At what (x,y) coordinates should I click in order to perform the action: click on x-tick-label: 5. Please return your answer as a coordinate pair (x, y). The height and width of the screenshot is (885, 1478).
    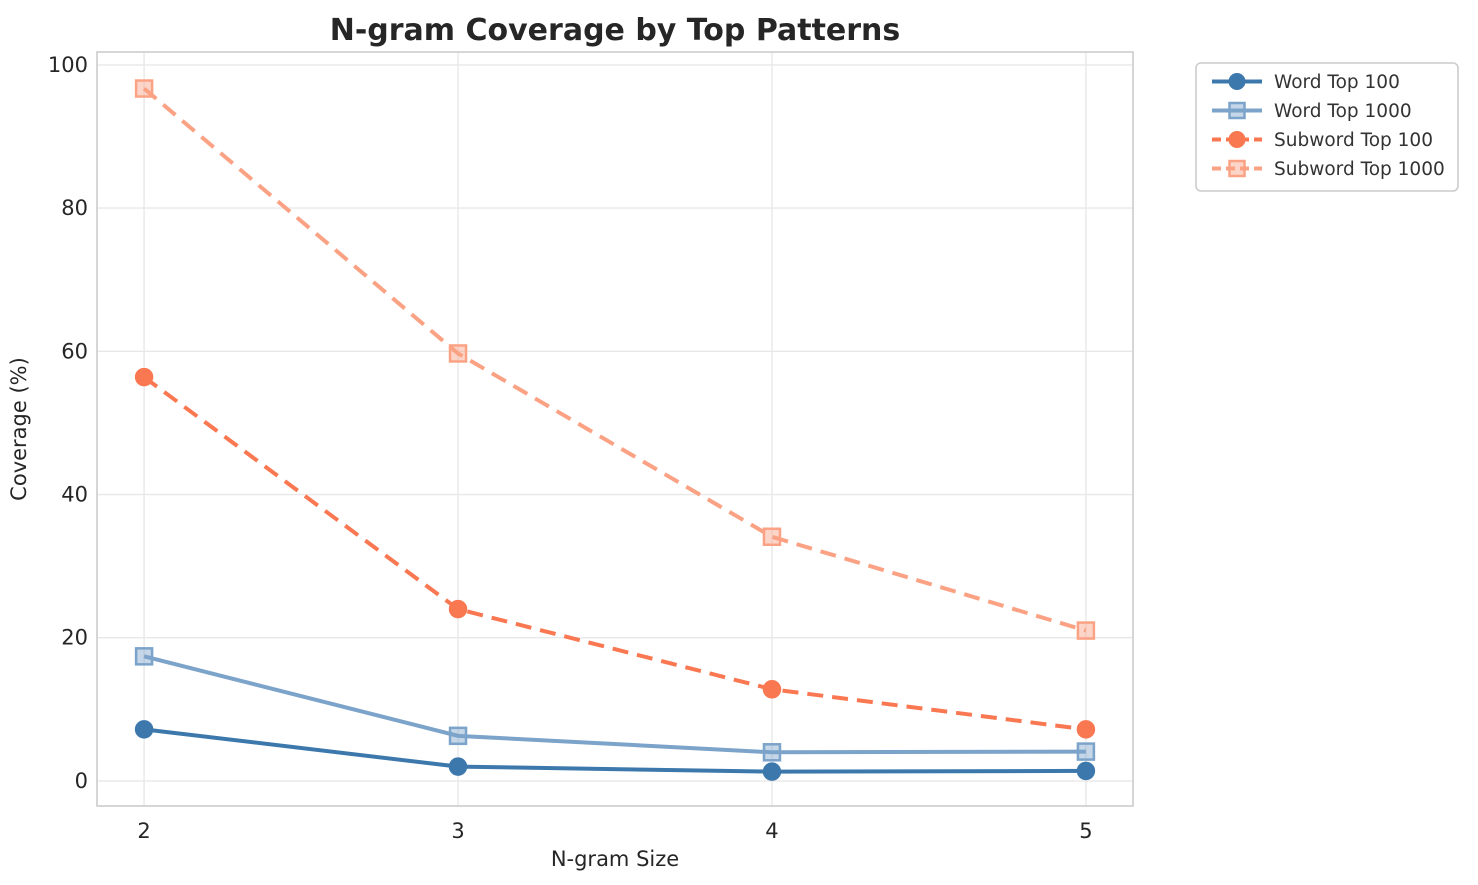
    Looking at the image, I should click on (1085, 831).